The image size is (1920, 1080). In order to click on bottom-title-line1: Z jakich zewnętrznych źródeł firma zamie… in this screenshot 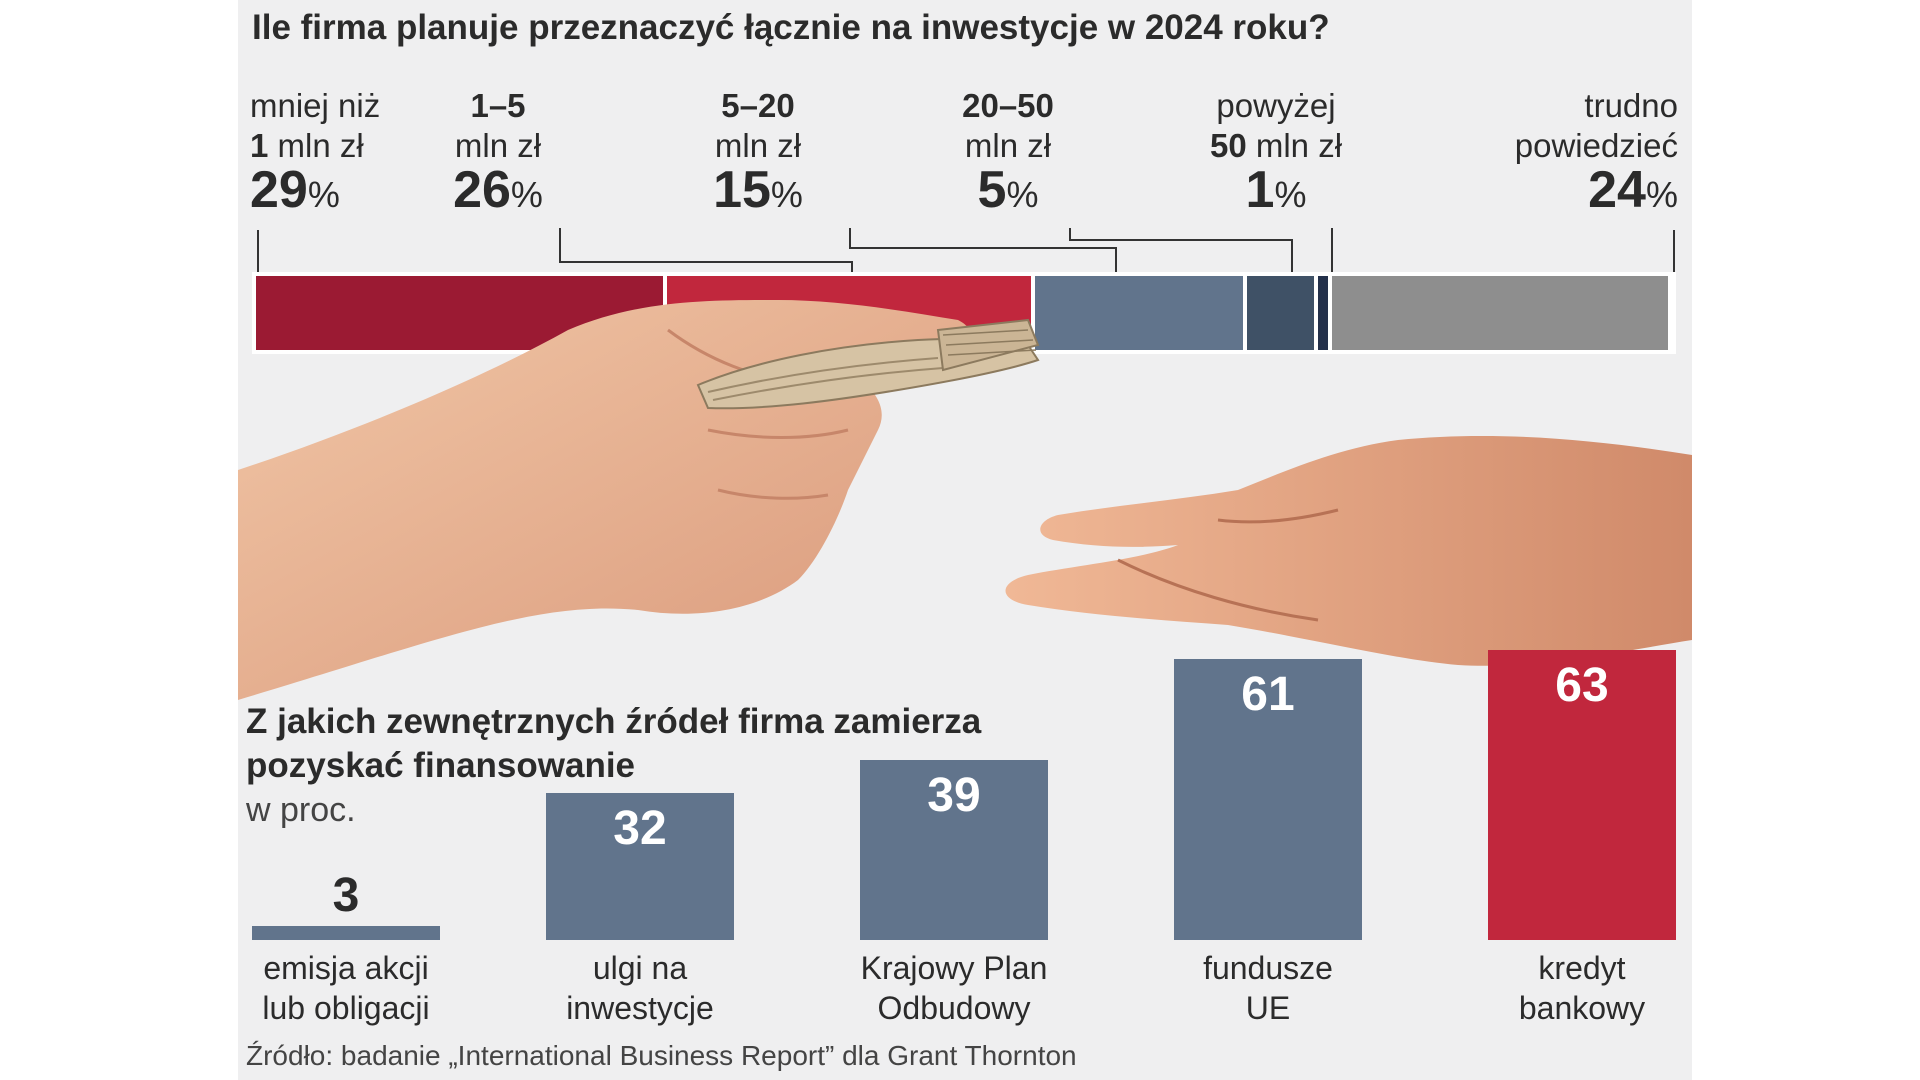, I will do `click(614, 721)`.